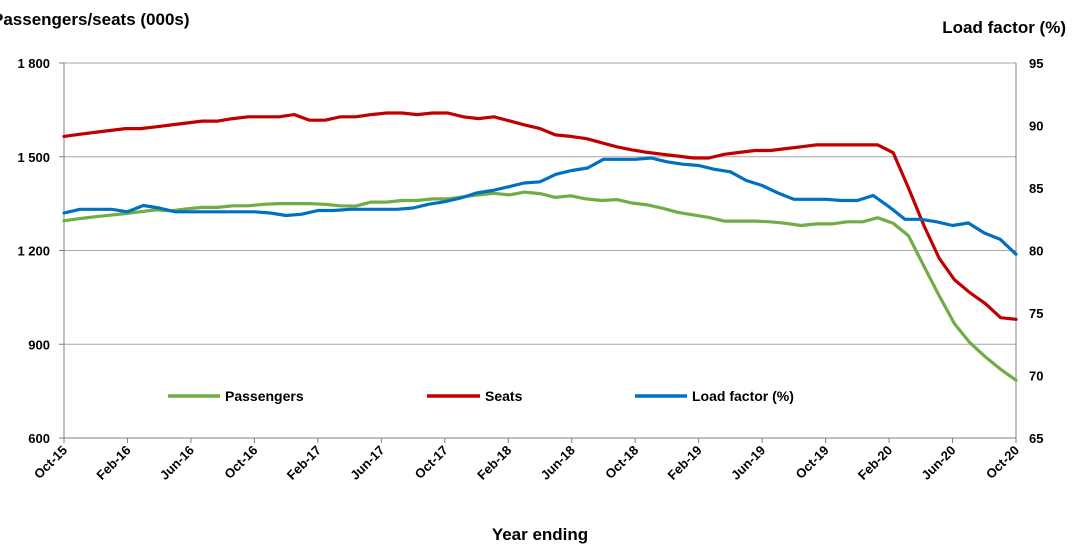 The height and width of the screenshot is (547, 1072). What do you see at coordinates (811, 462) in the screenshot?
I see `x-tick-label: Oct-19` at bounding box center [811, 462].